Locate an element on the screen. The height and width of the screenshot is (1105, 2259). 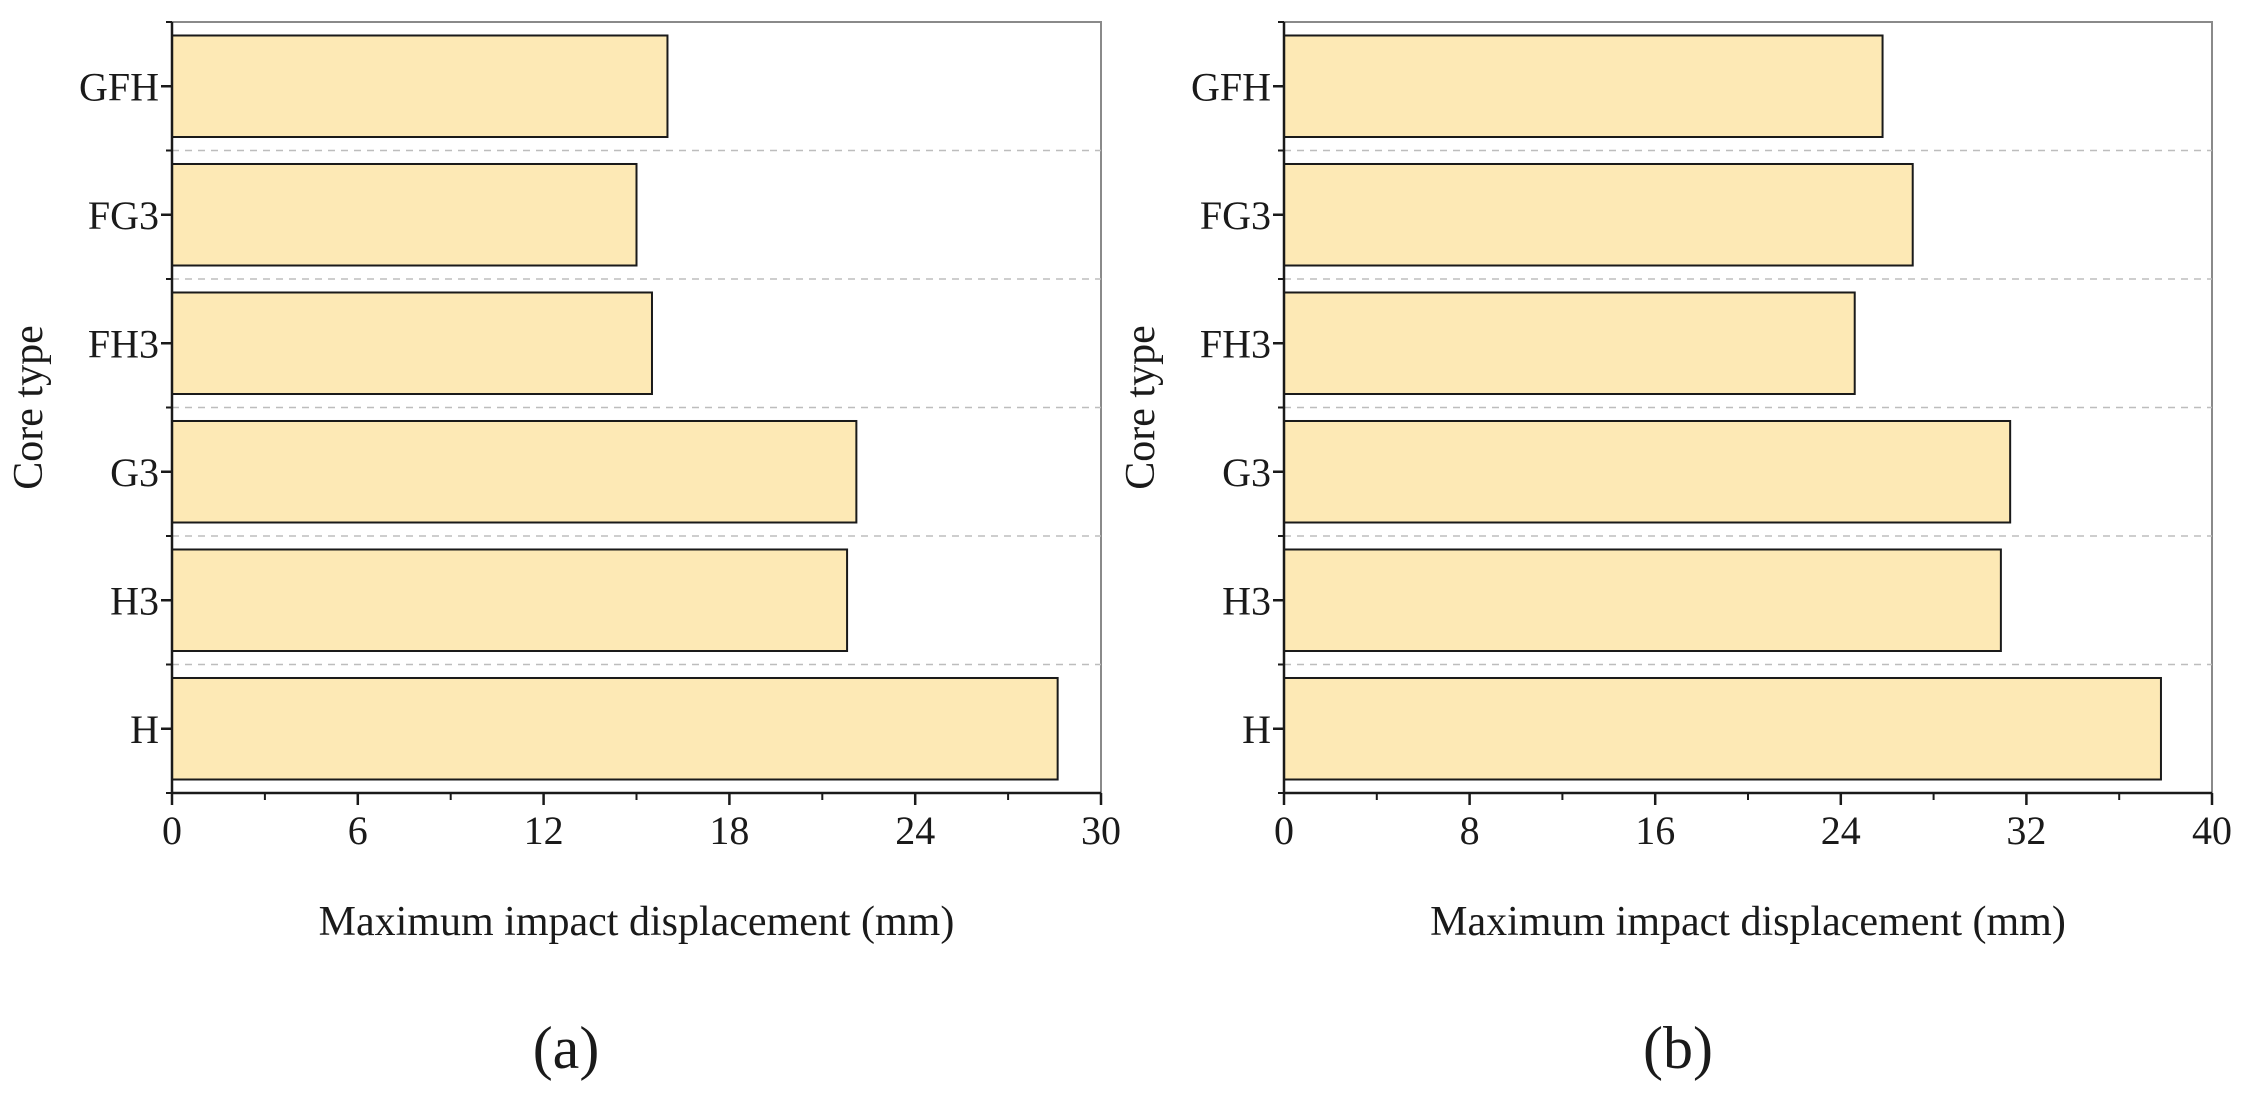
x-tick-label: 30 is located at coordinates (1101, 830).